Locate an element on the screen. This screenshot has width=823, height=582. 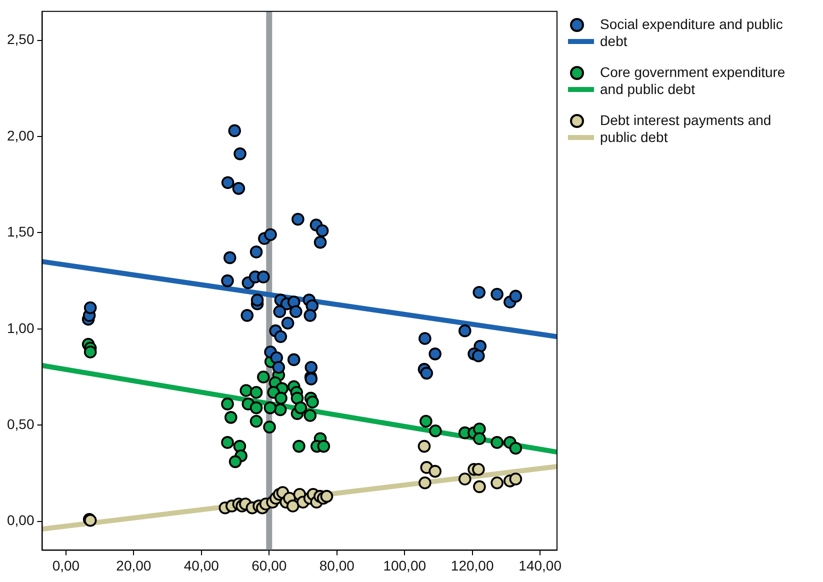
x-tick-label: 140,00 is located at coordinates (540, 565).